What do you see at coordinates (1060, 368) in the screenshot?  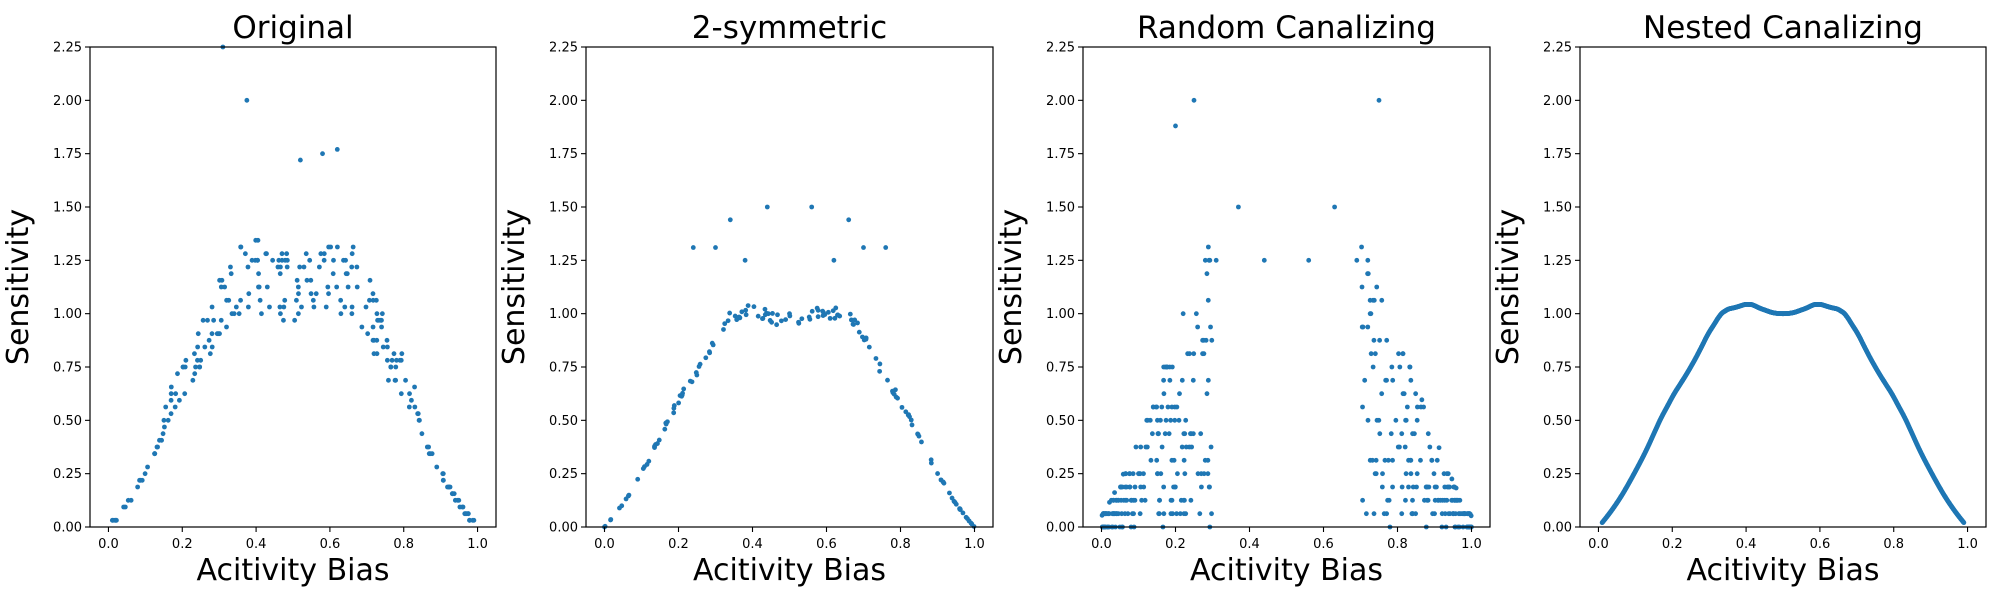 I see `y-tick-label: 0.75` at bounding box center [1060, 368].